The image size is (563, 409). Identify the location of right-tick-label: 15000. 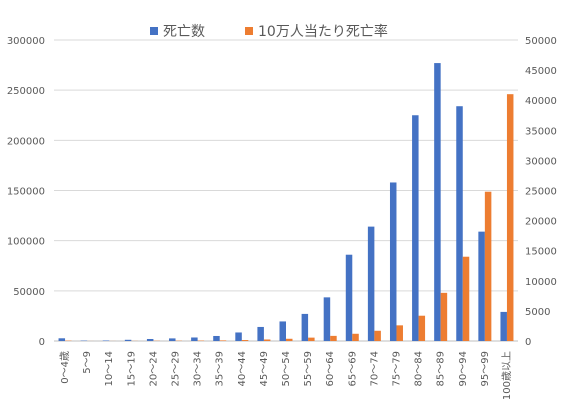
(541, 252).